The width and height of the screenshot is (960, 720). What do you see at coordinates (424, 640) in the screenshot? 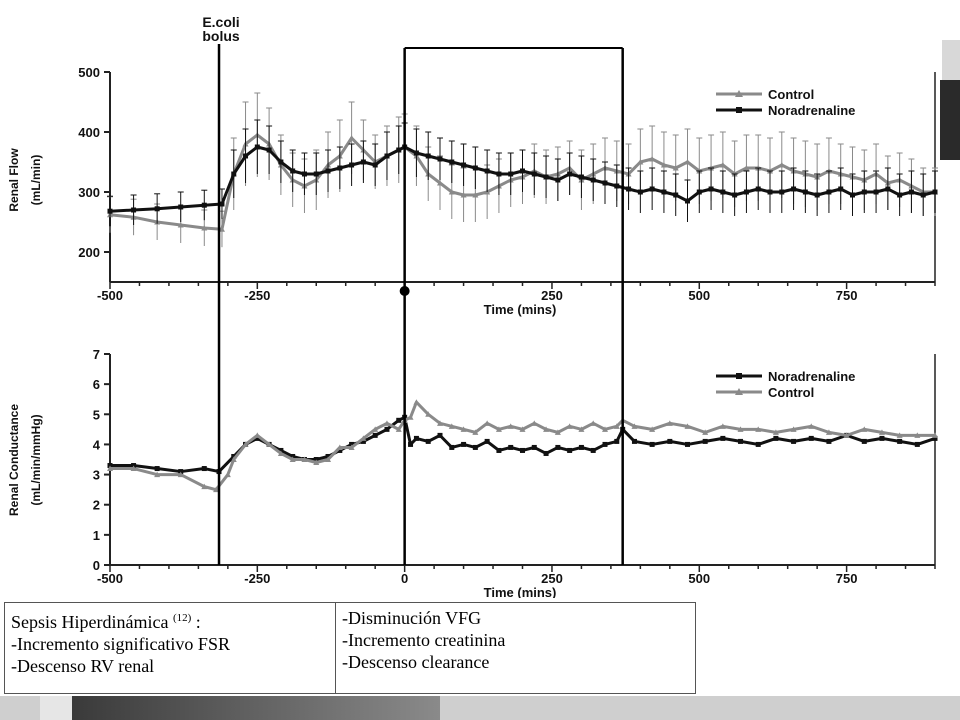
I see `notes-right-line-2: -Incremento creatinina` at bounding box center [424, 640].